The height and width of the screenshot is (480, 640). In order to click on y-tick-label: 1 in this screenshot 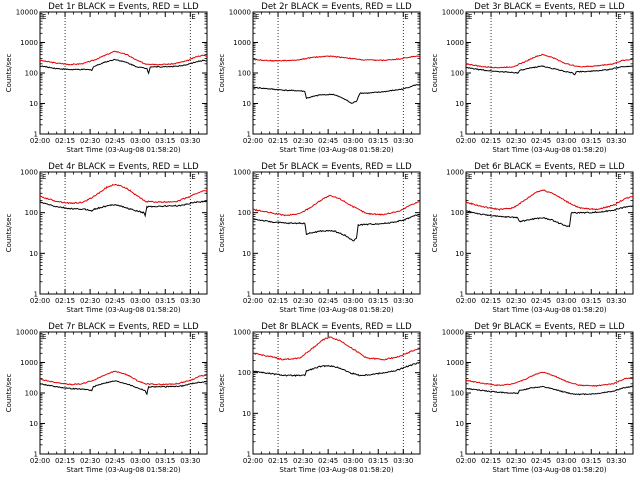, I will do `click(462, 295)`.